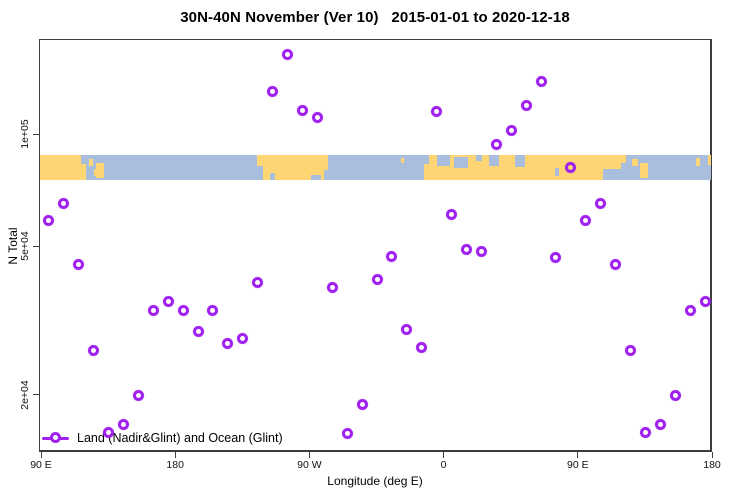 The width and height of the screenshot is (750, 500). I want to click on x-axis-title: Longitude (deg E), so click(375, 481).